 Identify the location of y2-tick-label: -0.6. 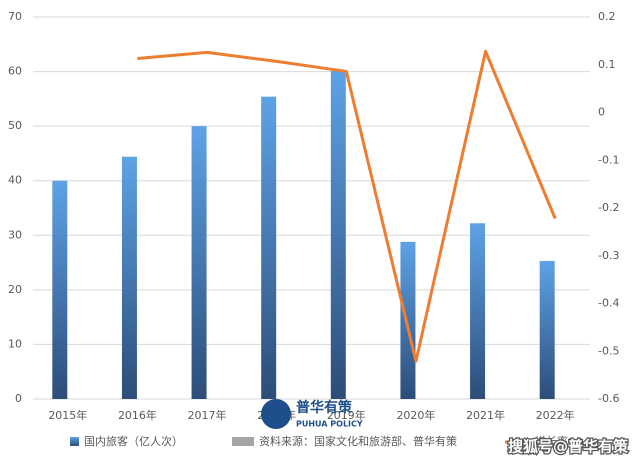
(608, 398).